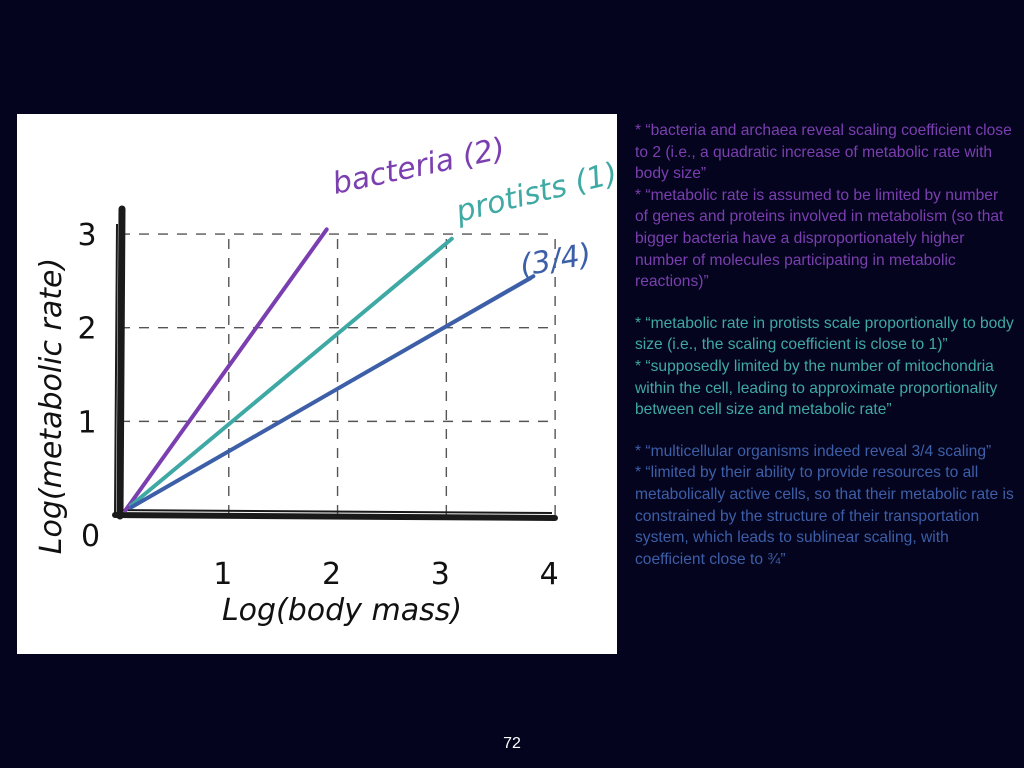 The height and width of the screenshot is (768, 1024). I want to click on x-tick-label-4: 4, so click(549, 574).